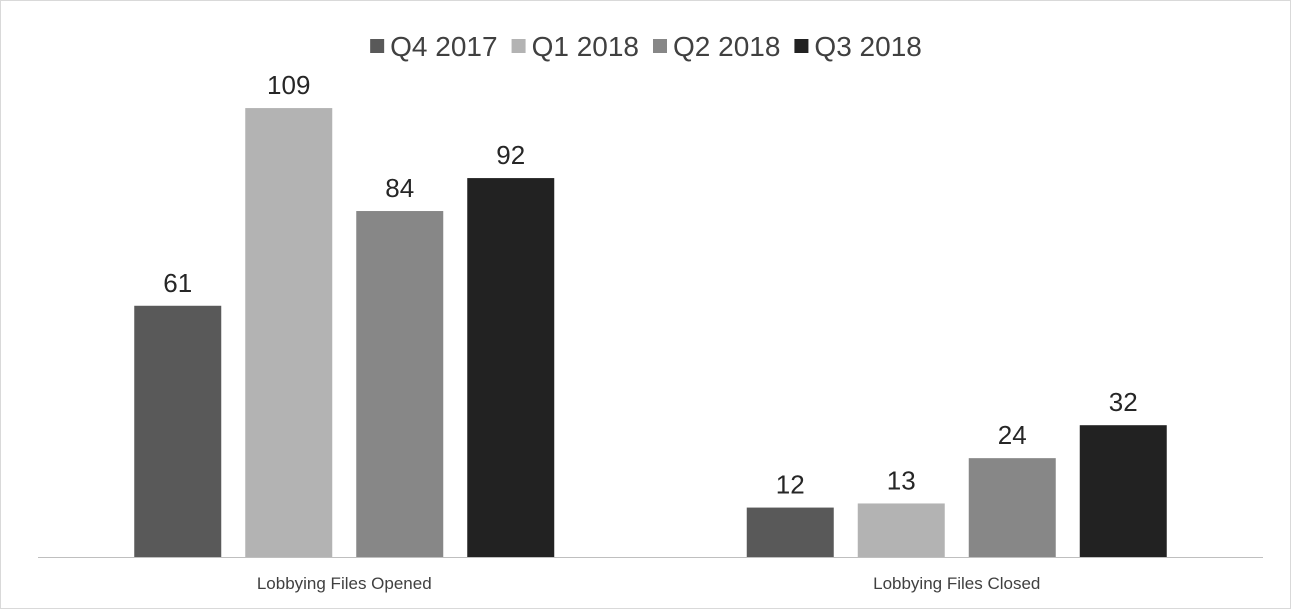 The image size is (1291, 609). What do you see at coordinates (1012, 435) in the screenshot?
I see `value-label-1-2: 24` at bounding box center [1012, 435].